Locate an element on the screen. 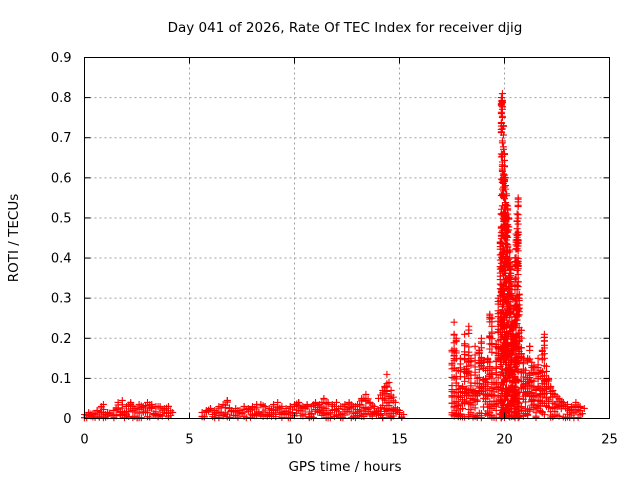 The image size is (640, 480). x-tick-label: 5 is located at coordinates (189, 440).